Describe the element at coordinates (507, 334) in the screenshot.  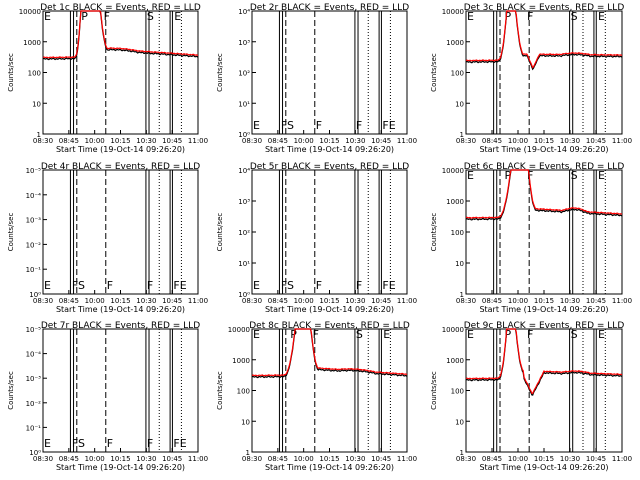
I see `panel-9-flag-p: P` at that location.